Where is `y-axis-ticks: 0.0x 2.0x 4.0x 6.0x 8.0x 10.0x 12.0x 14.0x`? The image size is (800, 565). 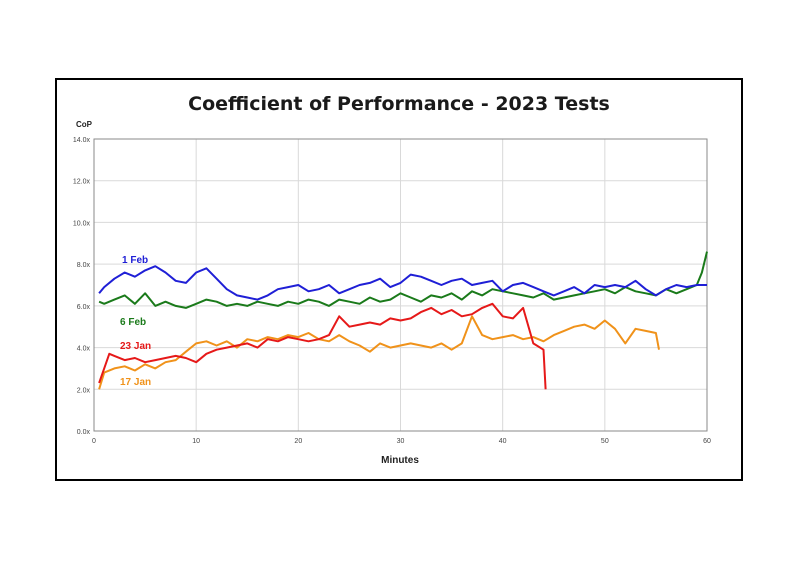
y-axis-ticks: 0.0x 2.0x 4.0x 6.0x 8.0x 10.0x 12.0x 14.0x is located at coordinates (82, 286).